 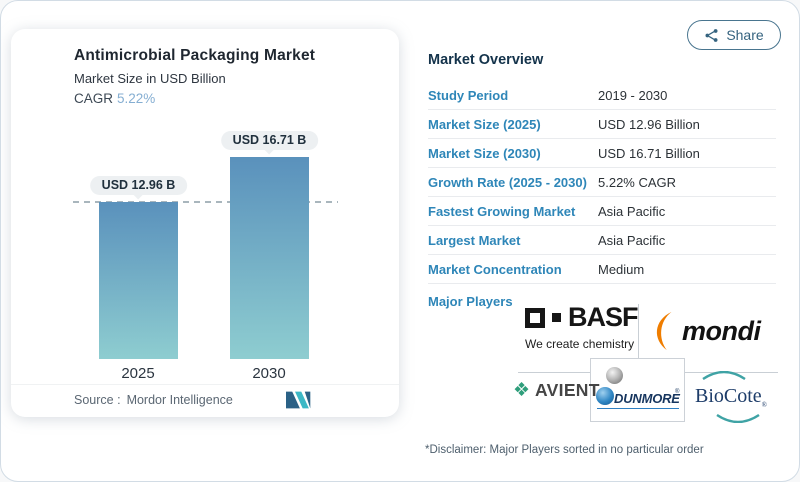 What do you see at coordinates (721, 330) in the screenshot?
I see `mondi-wordmark: mondi` at bounding box center [721, 330].